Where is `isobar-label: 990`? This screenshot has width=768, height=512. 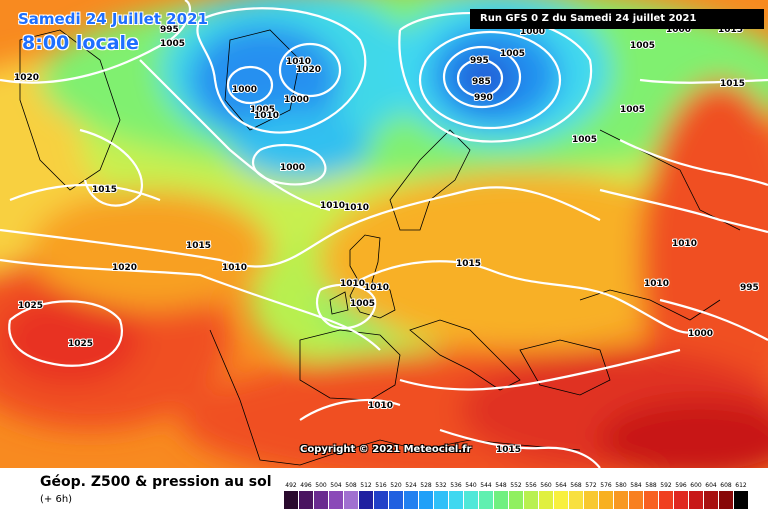 isobar-label: 990 is located at coordinates (483, 98).